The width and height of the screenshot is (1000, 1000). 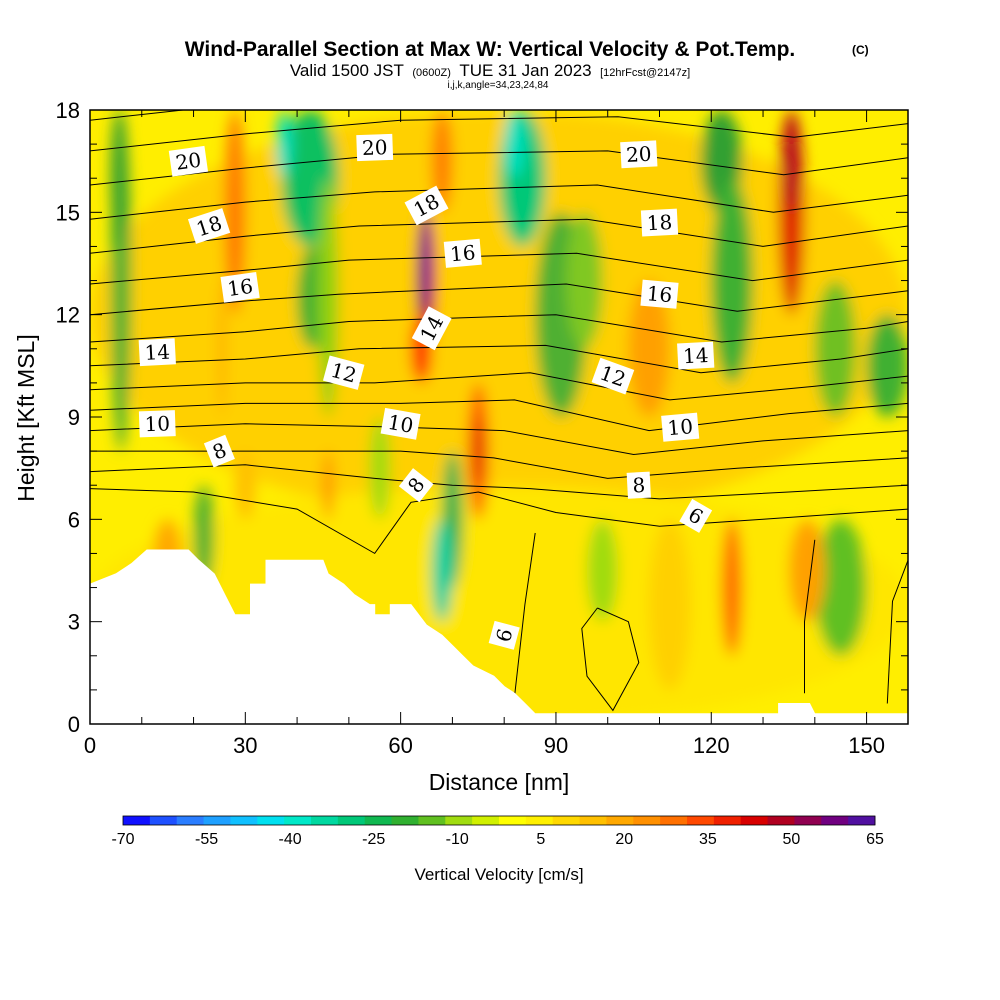 I want to click on theta-label-text: 6, so click(x=504, y=635).